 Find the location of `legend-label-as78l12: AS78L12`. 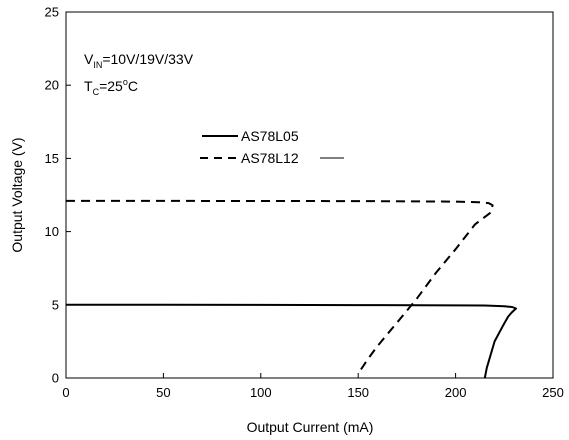

legend-label-as78l12: AS78L12 is located at coordinates (270, 158).